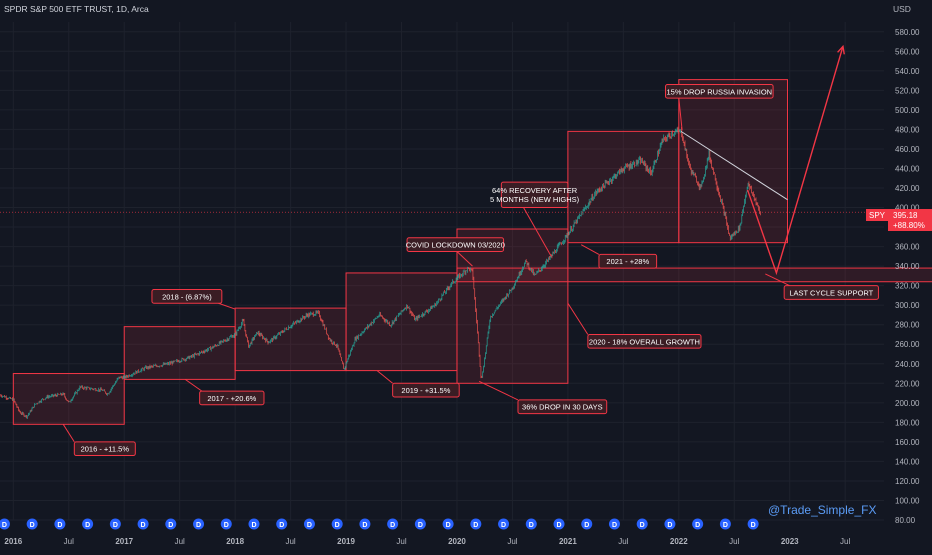 The width and height of the screenshot is (932, 555). I want to click on y-tick-label: 320.00, so click(907, 286).